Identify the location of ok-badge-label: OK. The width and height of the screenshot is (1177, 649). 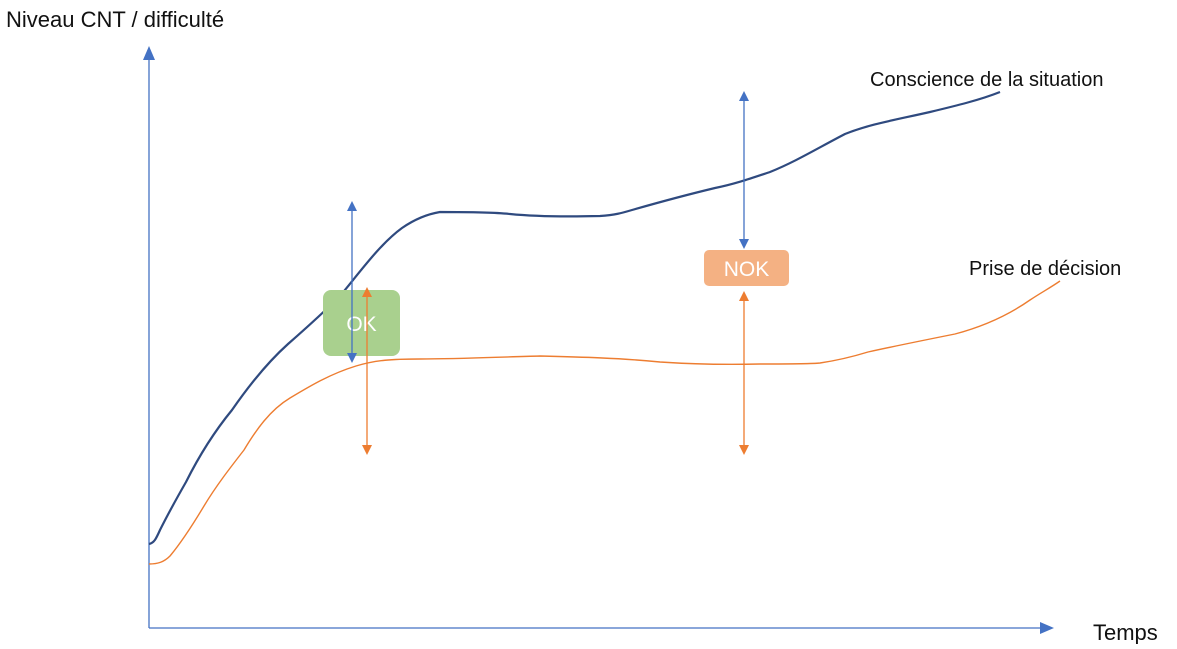
(361, 324).